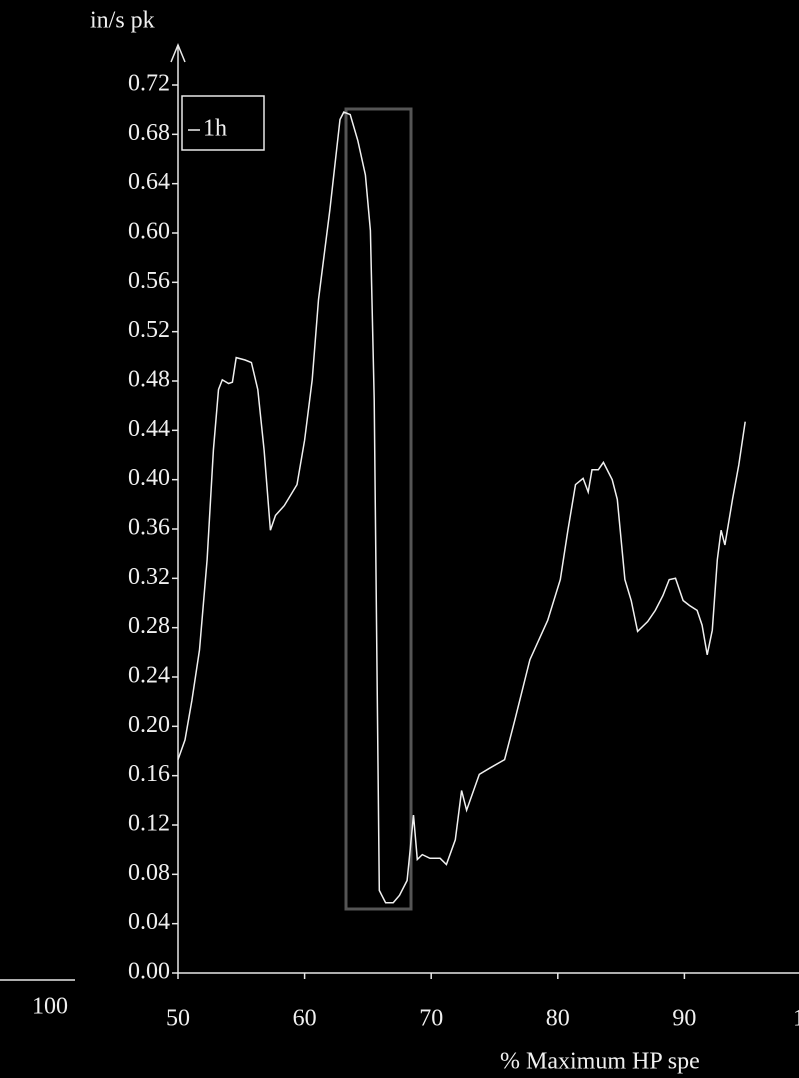 This screenshot has width=799, height=1078. What do you see at coordinates (149, 577) in the screenshot?
I see `y-tick-label: 0.32` at bounding box center [149, 577].